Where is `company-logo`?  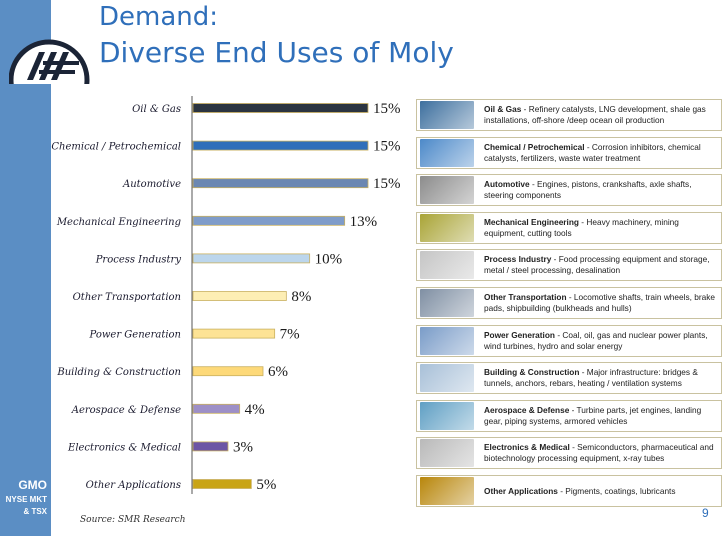 company-logo is located at coordinates (49, 61).